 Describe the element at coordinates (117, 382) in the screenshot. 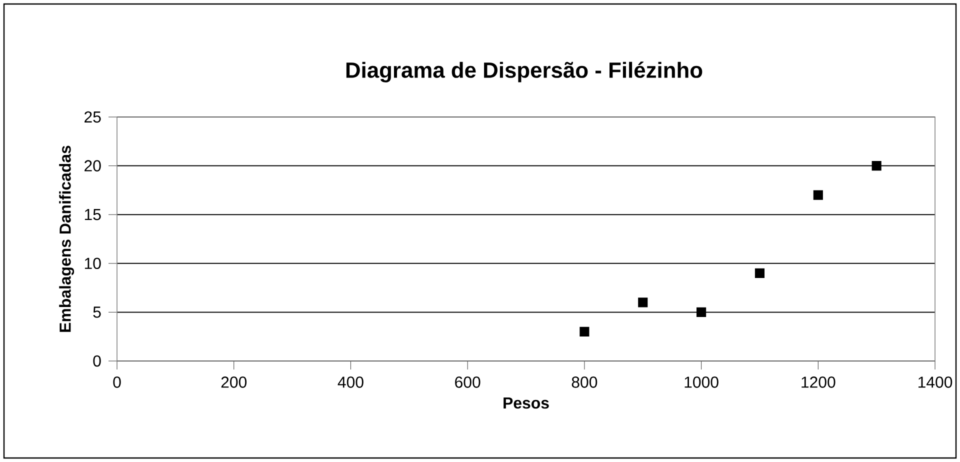

I see `x-tick-label: 0` at that location.